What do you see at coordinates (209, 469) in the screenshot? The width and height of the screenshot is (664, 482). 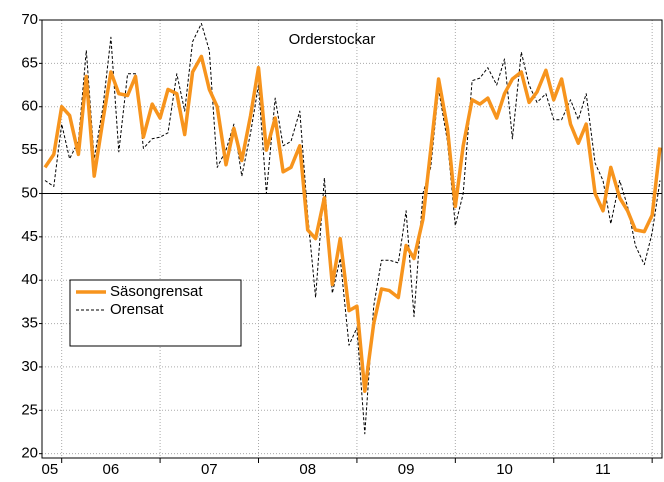 I see `x-tick-label: 07` at bounding box center [209, 469].